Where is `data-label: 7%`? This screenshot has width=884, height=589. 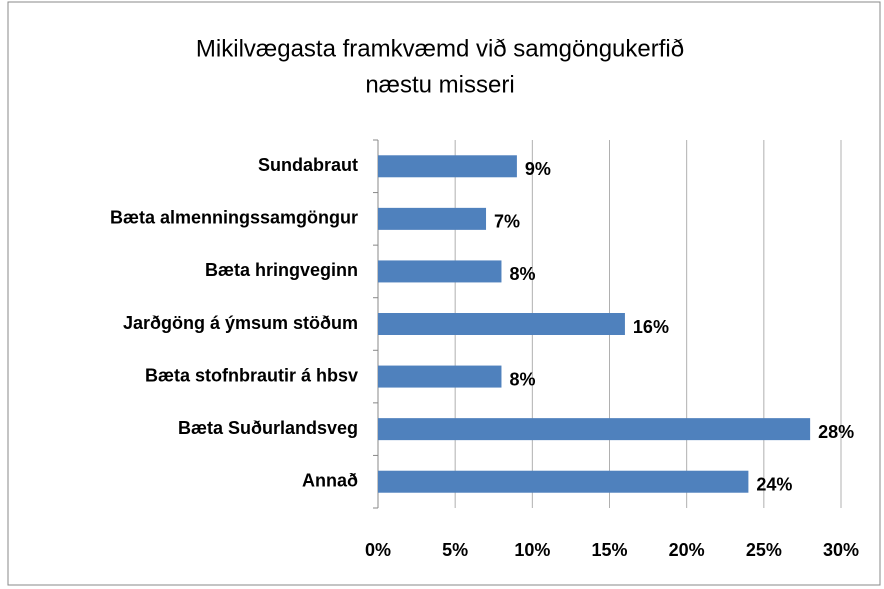
data-label: 7% is located at coordinates (507, 222).